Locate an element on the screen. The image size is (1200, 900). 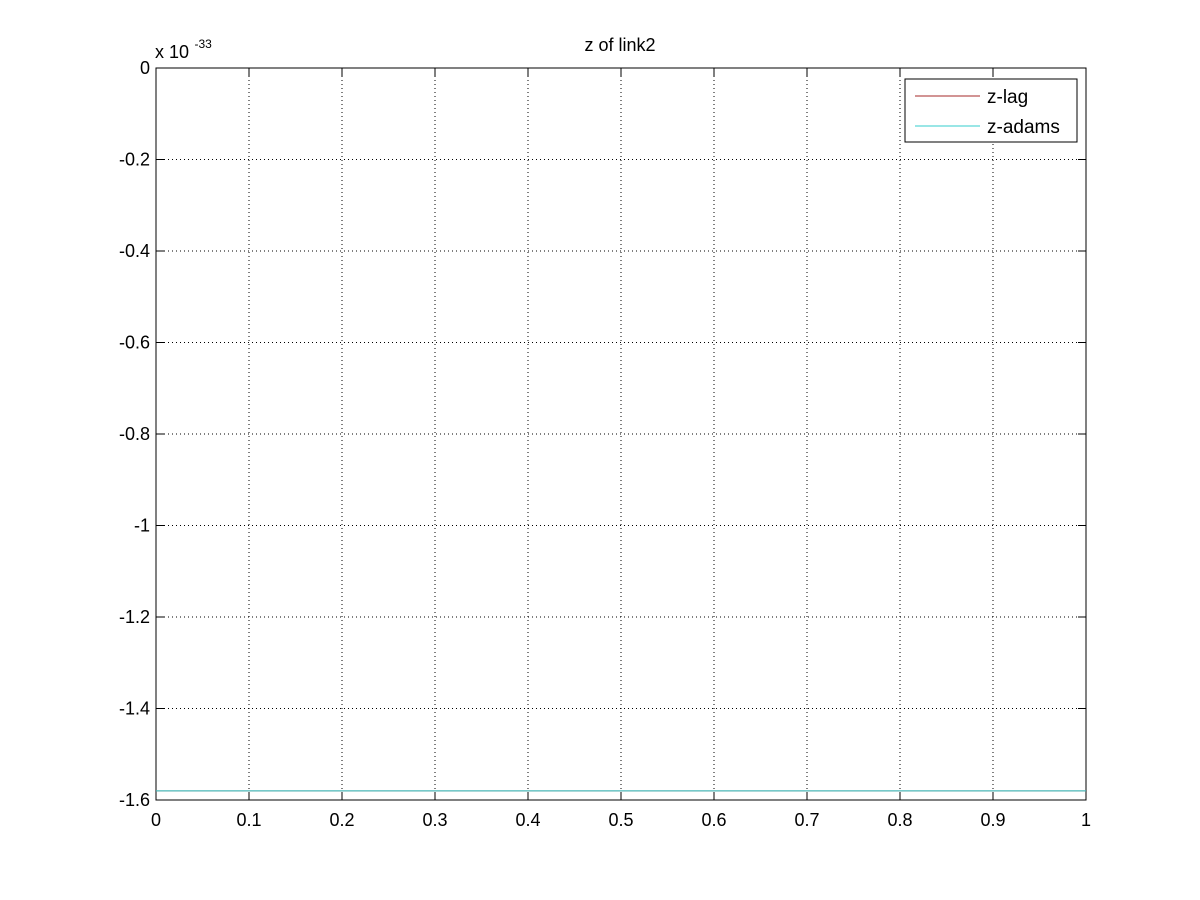
x-tick-label: 0.2 is located at coordinates (341, 820).